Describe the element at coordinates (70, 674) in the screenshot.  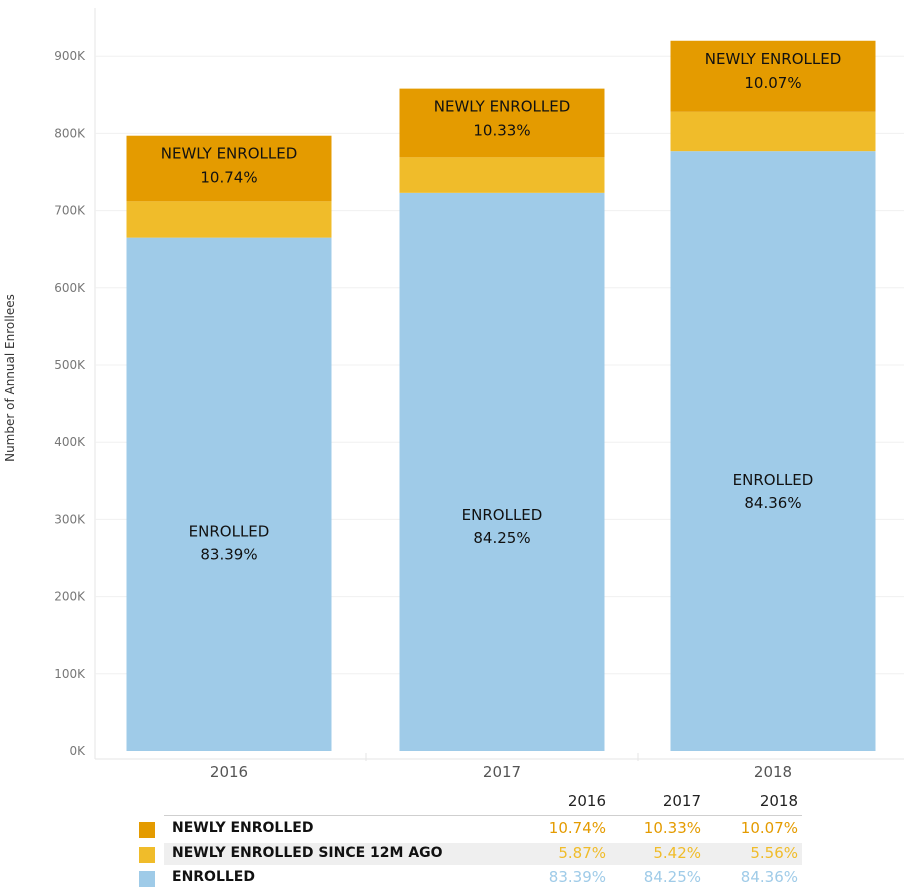
I see `y-tick-label: 100K` at that location.